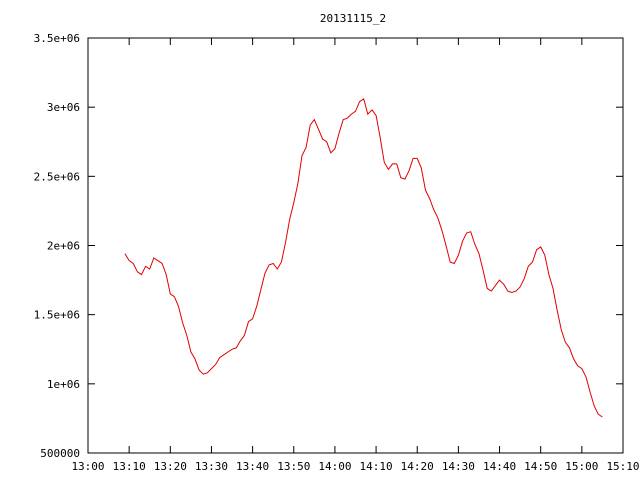 The width and height of the screenshot is (640, 480). What do you see at coordinates (170, 466) in the screenshot?
I see `x-tick-label: 13:20` at bounding box center [170, 466].